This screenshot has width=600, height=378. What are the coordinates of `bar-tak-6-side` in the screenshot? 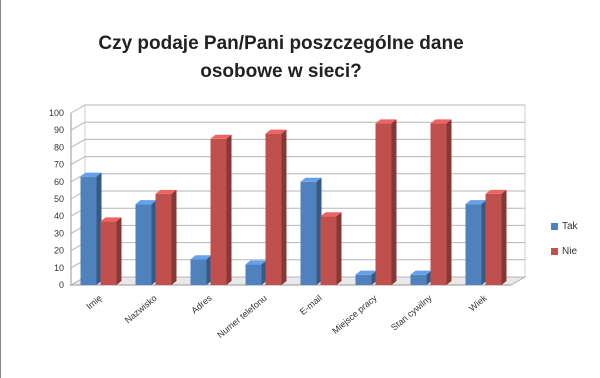 It's located at (429, 277).